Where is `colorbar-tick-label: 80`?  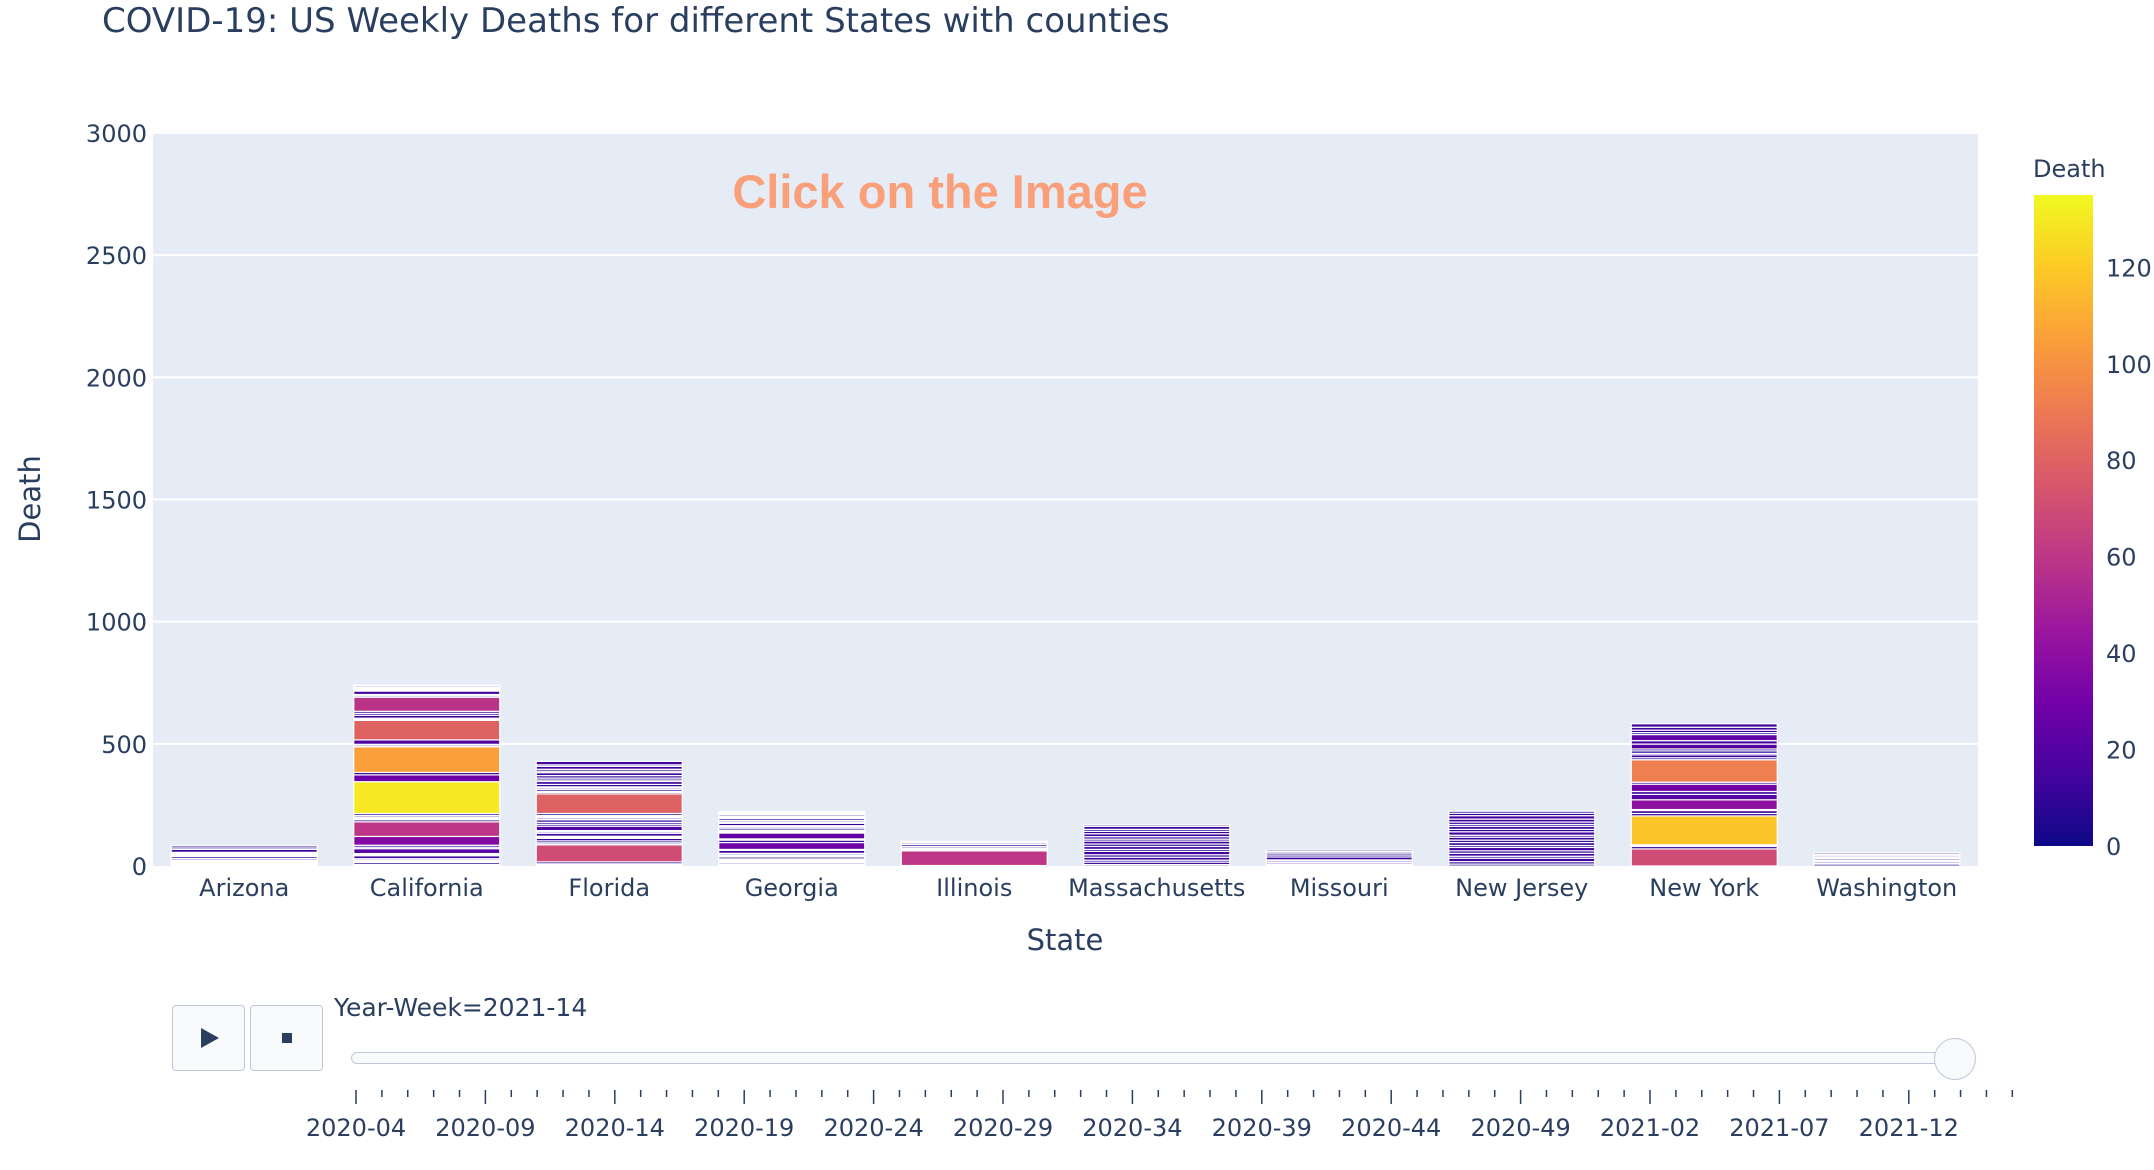
colorbar-tick-label: 80 is located at coordinates (2121, 461).